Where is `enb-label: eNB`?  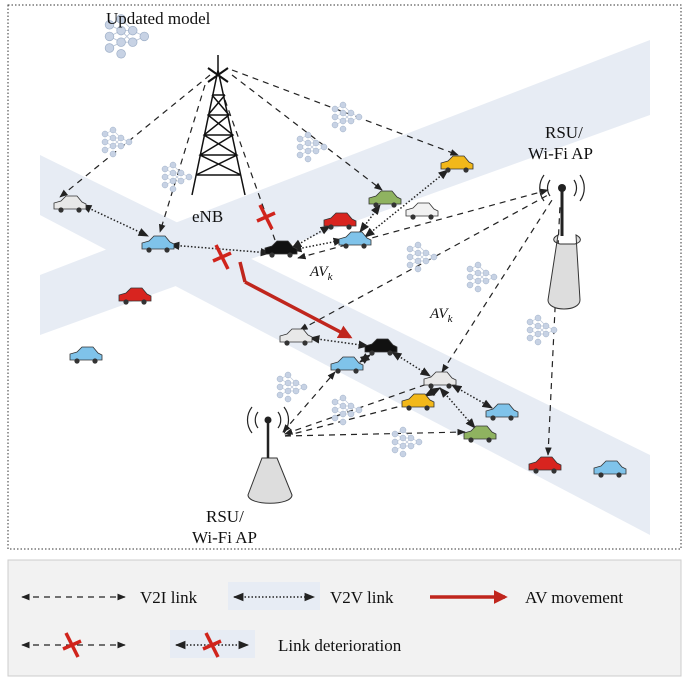
enb-label: eNB is located at coordinates (207, 216).